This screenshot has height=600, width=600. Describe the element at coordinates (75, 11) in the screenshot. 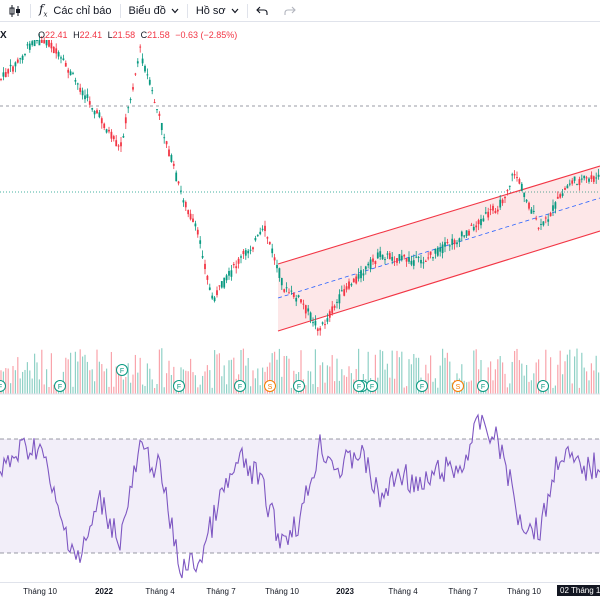

I see `indicators-button: fx Các chỉ báo` at that location.